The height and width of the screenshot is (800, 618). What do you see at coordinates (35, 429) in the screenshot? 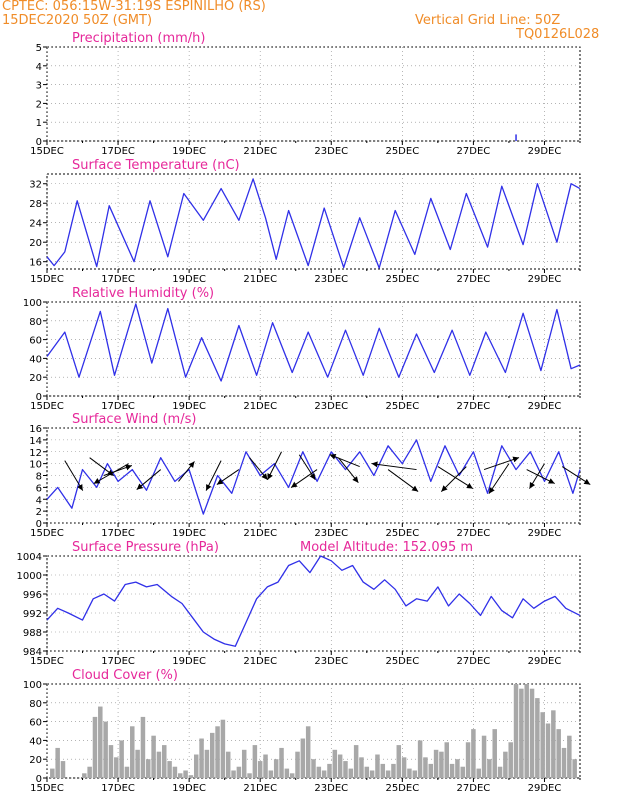
I see `y-tick-label: 16` at bounding box center [35, 429].